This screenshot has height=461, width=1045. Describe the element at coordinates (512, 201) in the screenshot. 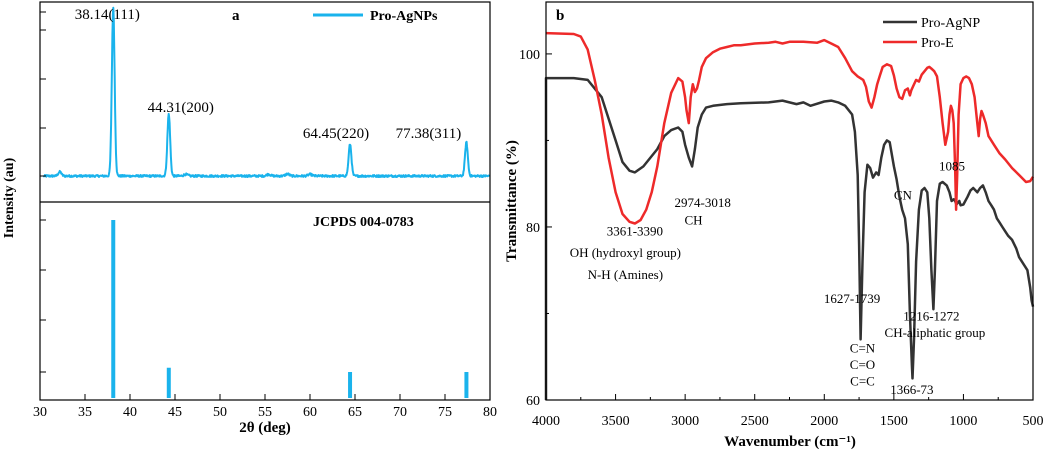

I see `panel-b-y-axis-label: Transmittance (%)` at that location.